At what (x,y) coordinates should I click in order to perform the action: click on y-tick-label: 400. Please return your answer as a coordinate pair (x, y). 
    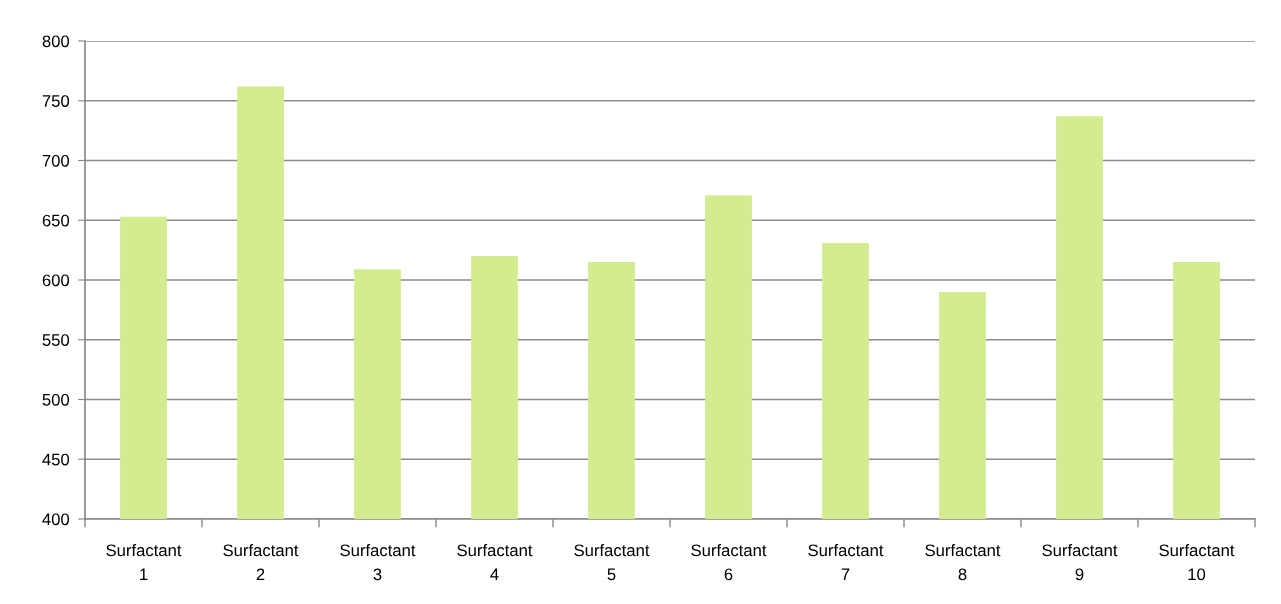
    Looking at the image, I should click on (56, 519).